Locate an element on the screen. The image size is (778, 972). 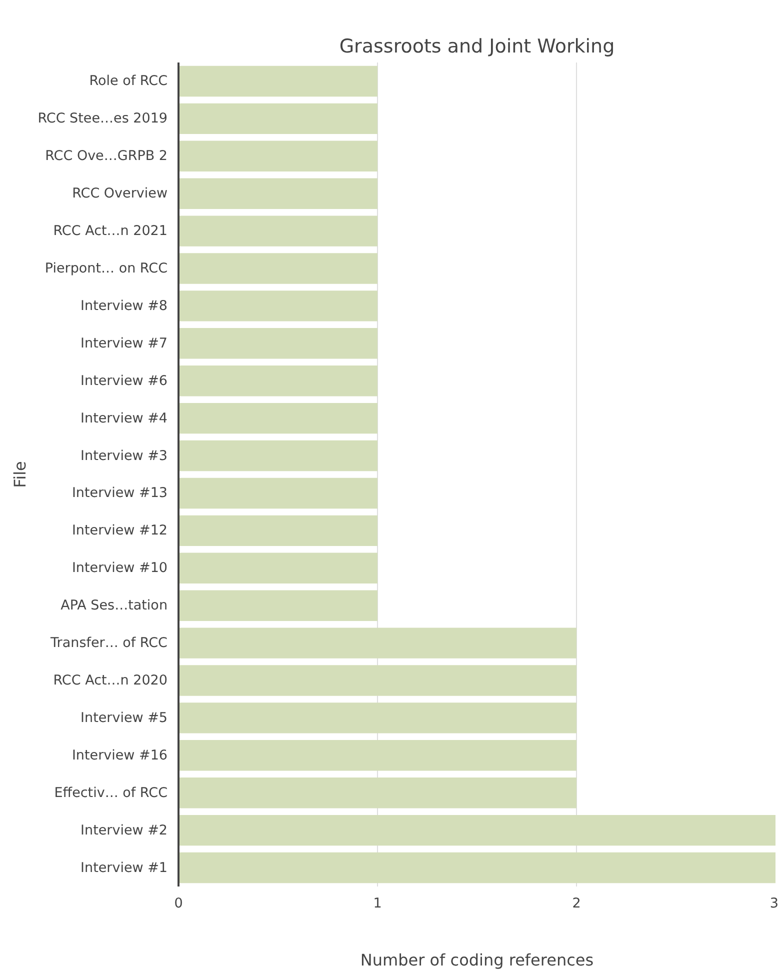
x-tick-label: 0 is located at coordinates (178, 904).